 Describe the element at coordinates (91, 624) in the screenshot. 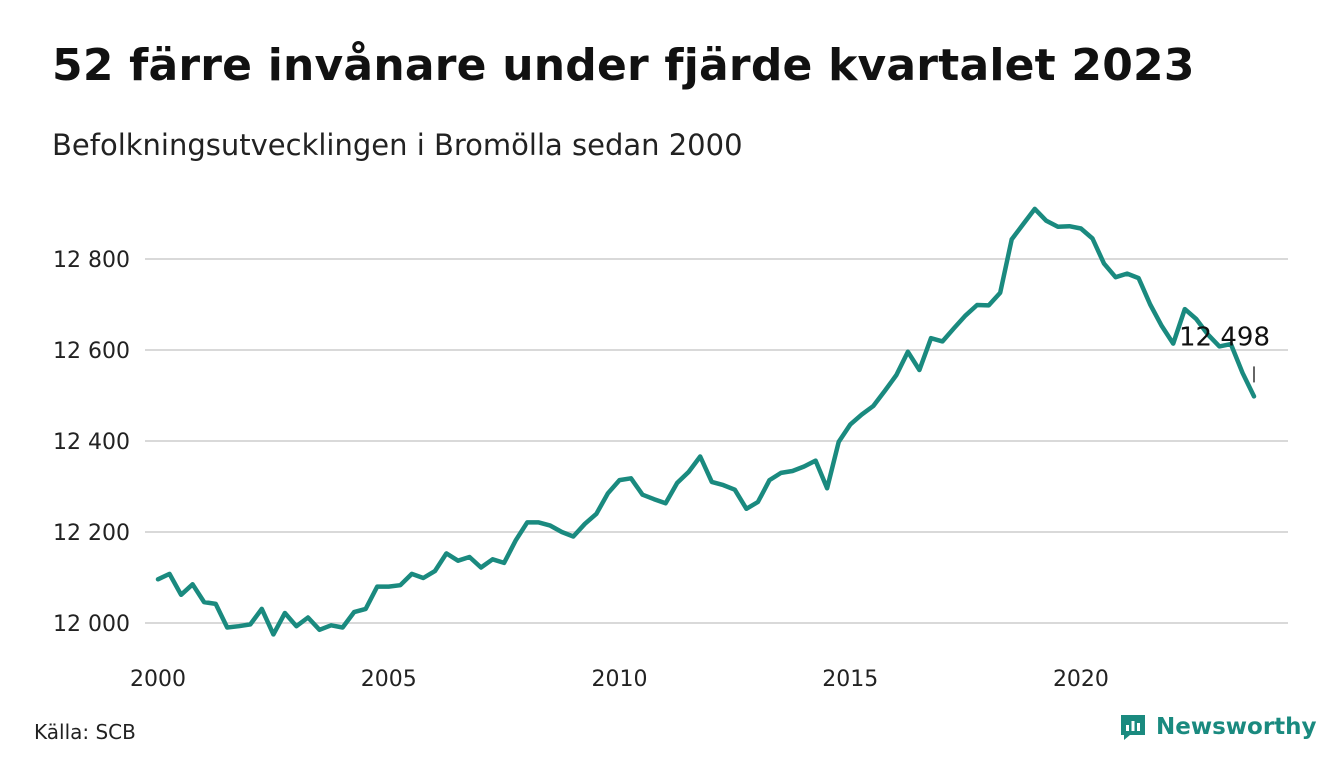

I see `y-tick-label: 12 000` at that location.